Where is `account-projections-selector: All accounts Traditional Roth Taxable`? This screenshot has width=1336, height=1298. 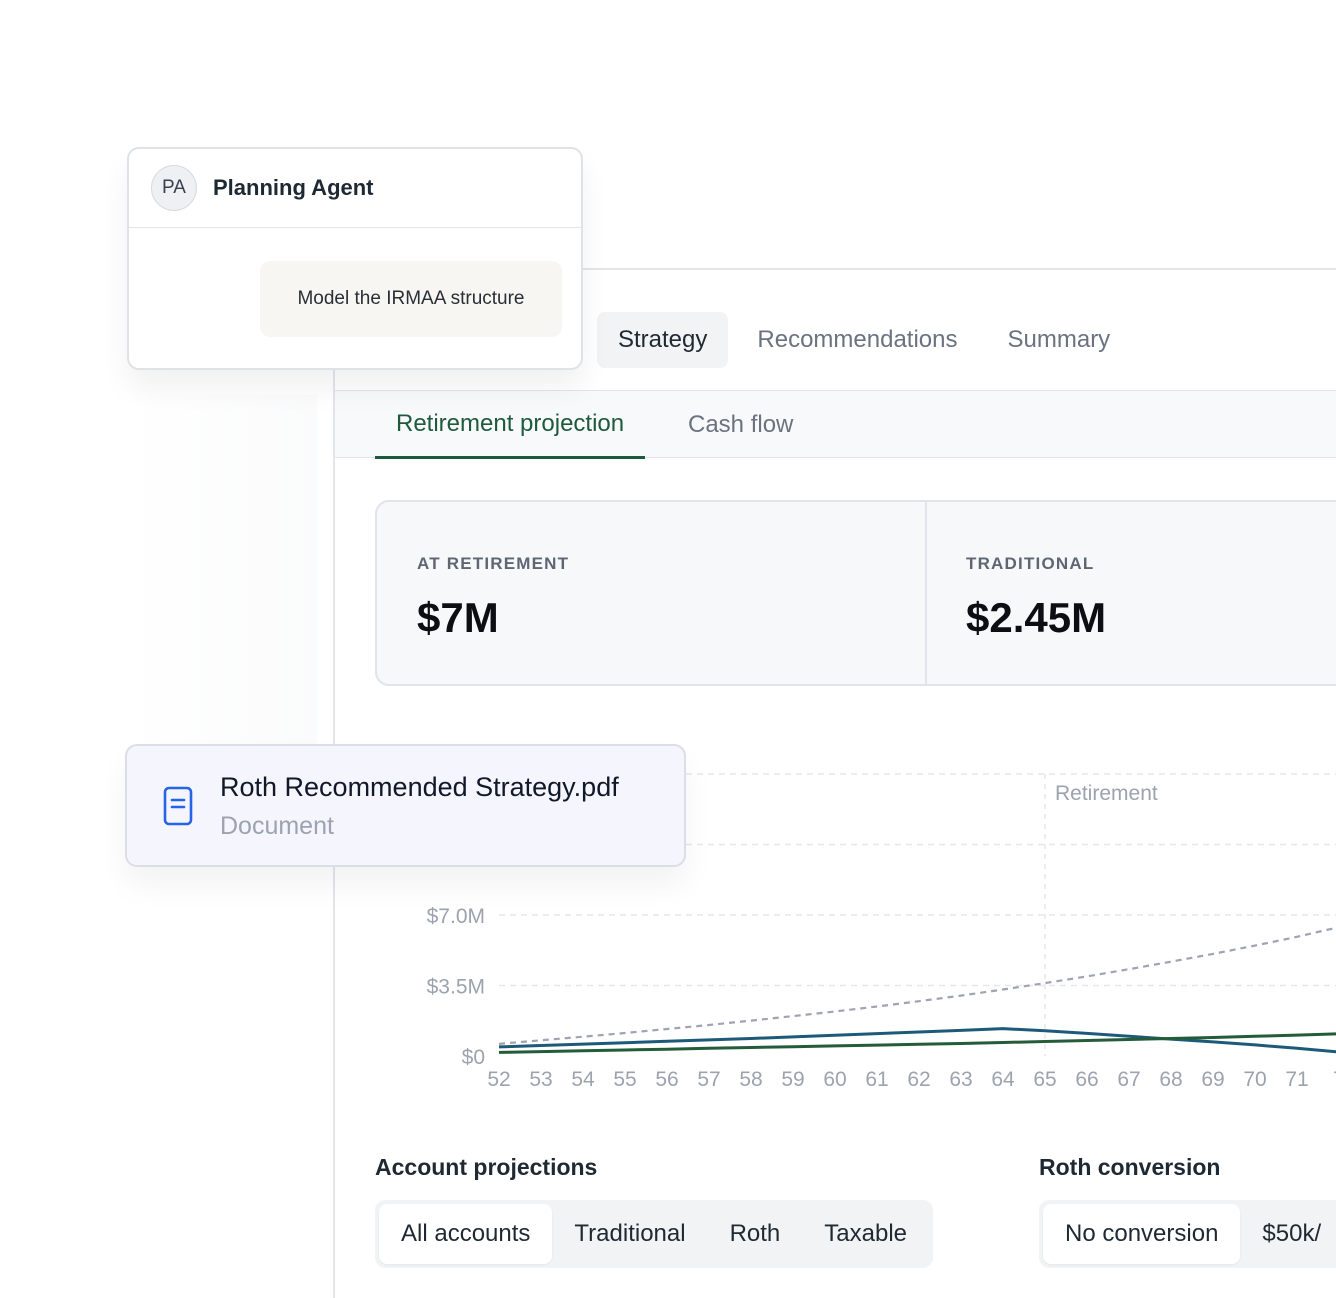 account-projections-selector: All accounts Traditional Roth Taxable is located at coordinates (654, 1234).